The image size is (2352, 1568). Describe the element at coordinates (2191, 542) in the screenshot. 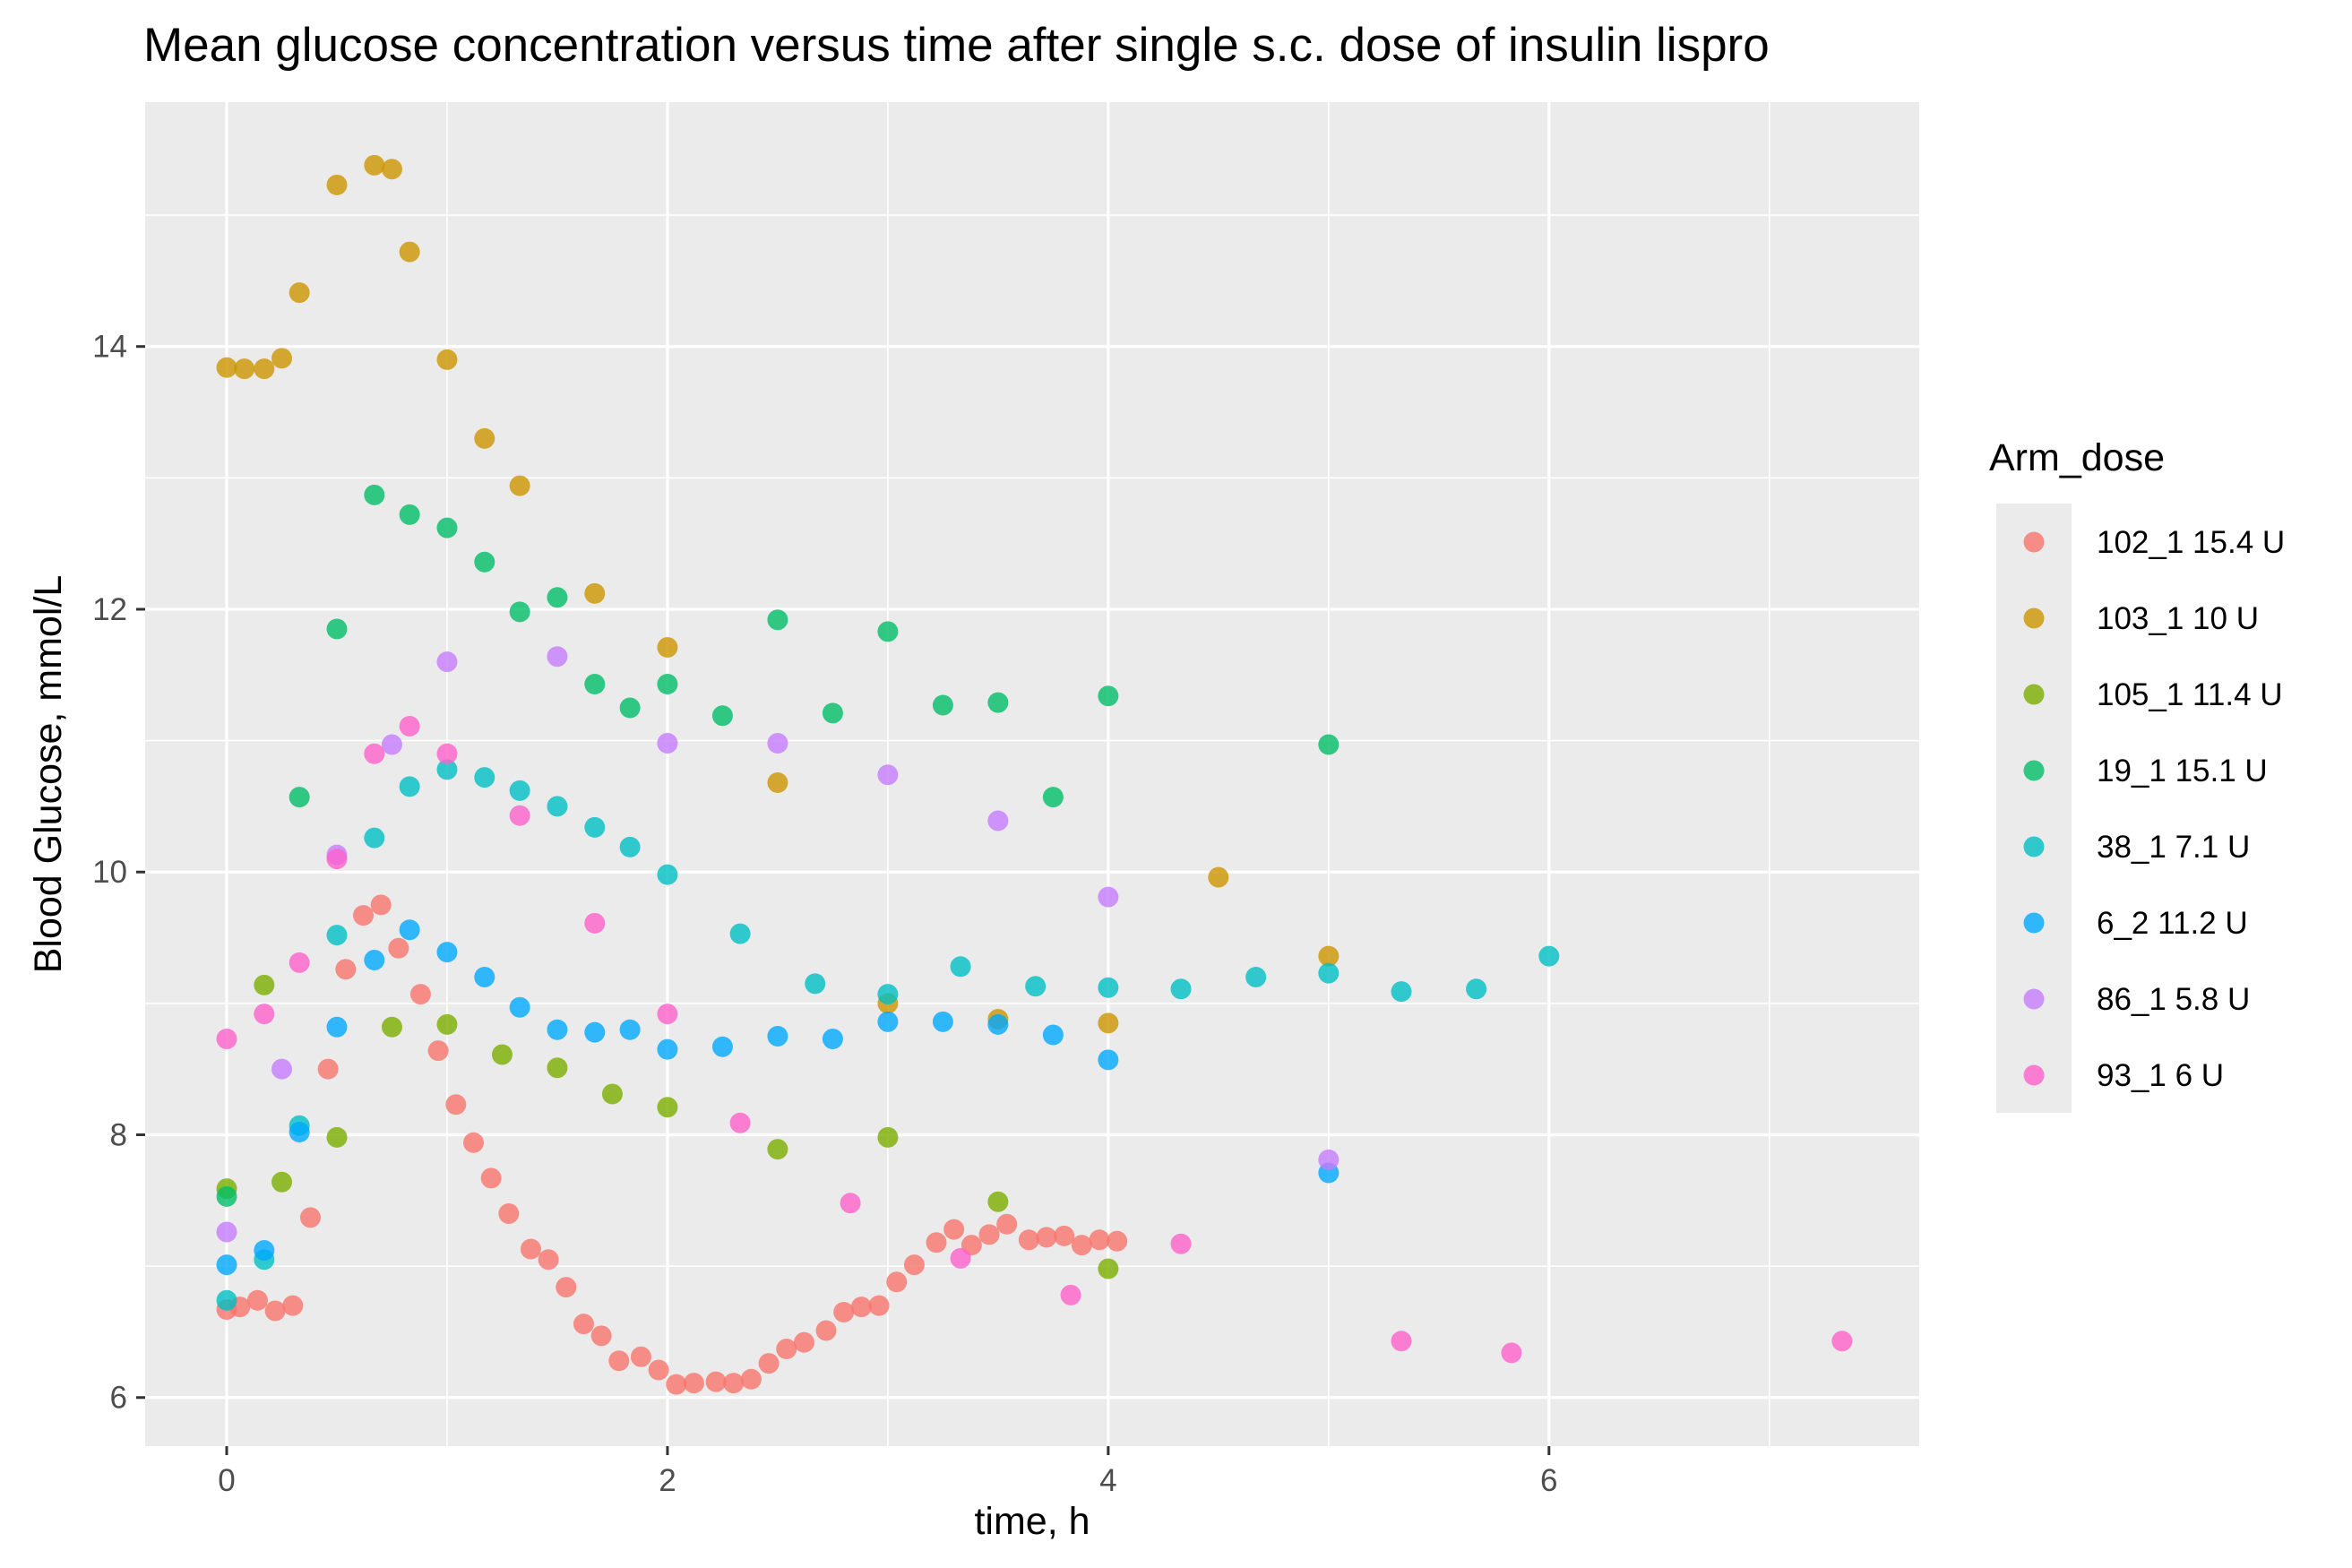

I see `legend-label: 102_1 15.4 U` at that location.